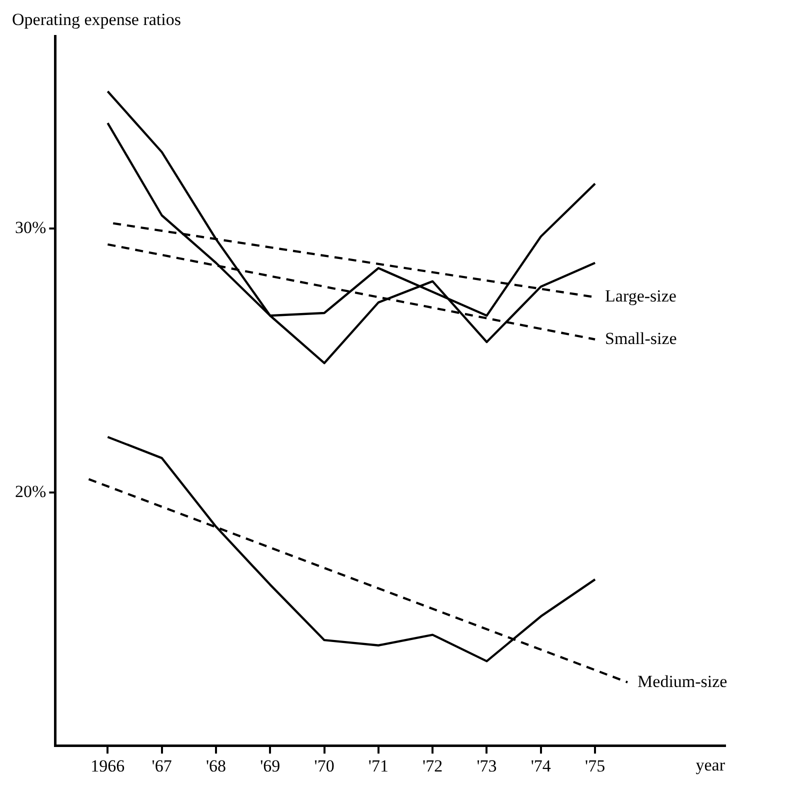  Describe the element at coordinates (107, 766) in the screenshot. I see `x-tick-label: 1966` at that location.